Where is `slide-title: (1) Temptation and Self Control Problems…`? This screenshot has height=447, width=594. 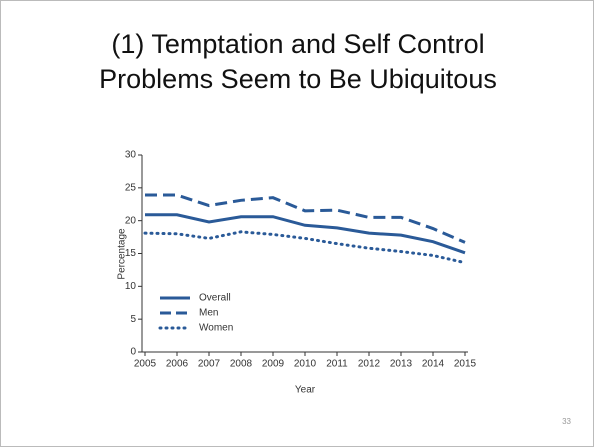 slide-title: (1) Temptation and Self Control Problems… is located at coordinates (298, 61).